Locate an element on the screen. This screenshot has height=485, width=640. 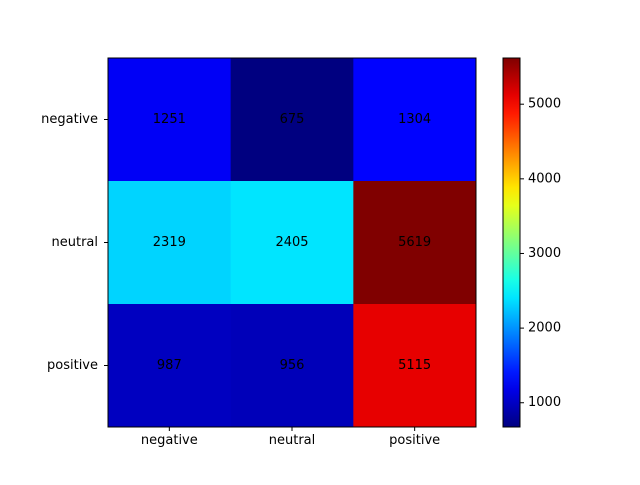
x-tick-label: positive is located at coordinates (414, 440).